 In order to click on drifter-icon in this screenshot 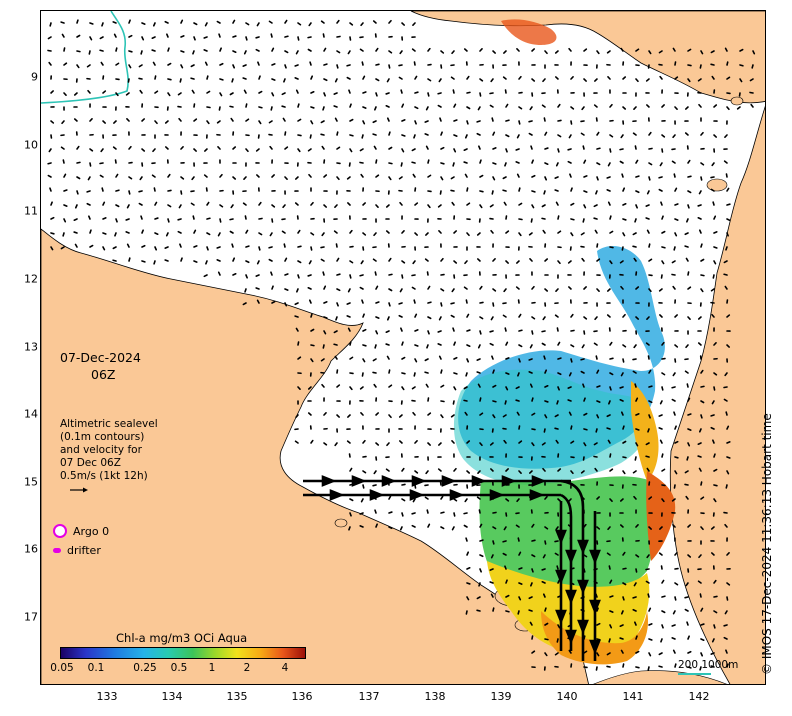, I will do `click(57, 550)`.